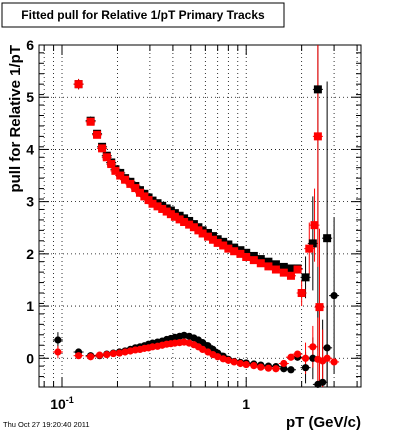  Describe the element at coordinates (15, 119) in the screenshot. I see `y-axis-label: pull for Relative 1/pT` at that location.